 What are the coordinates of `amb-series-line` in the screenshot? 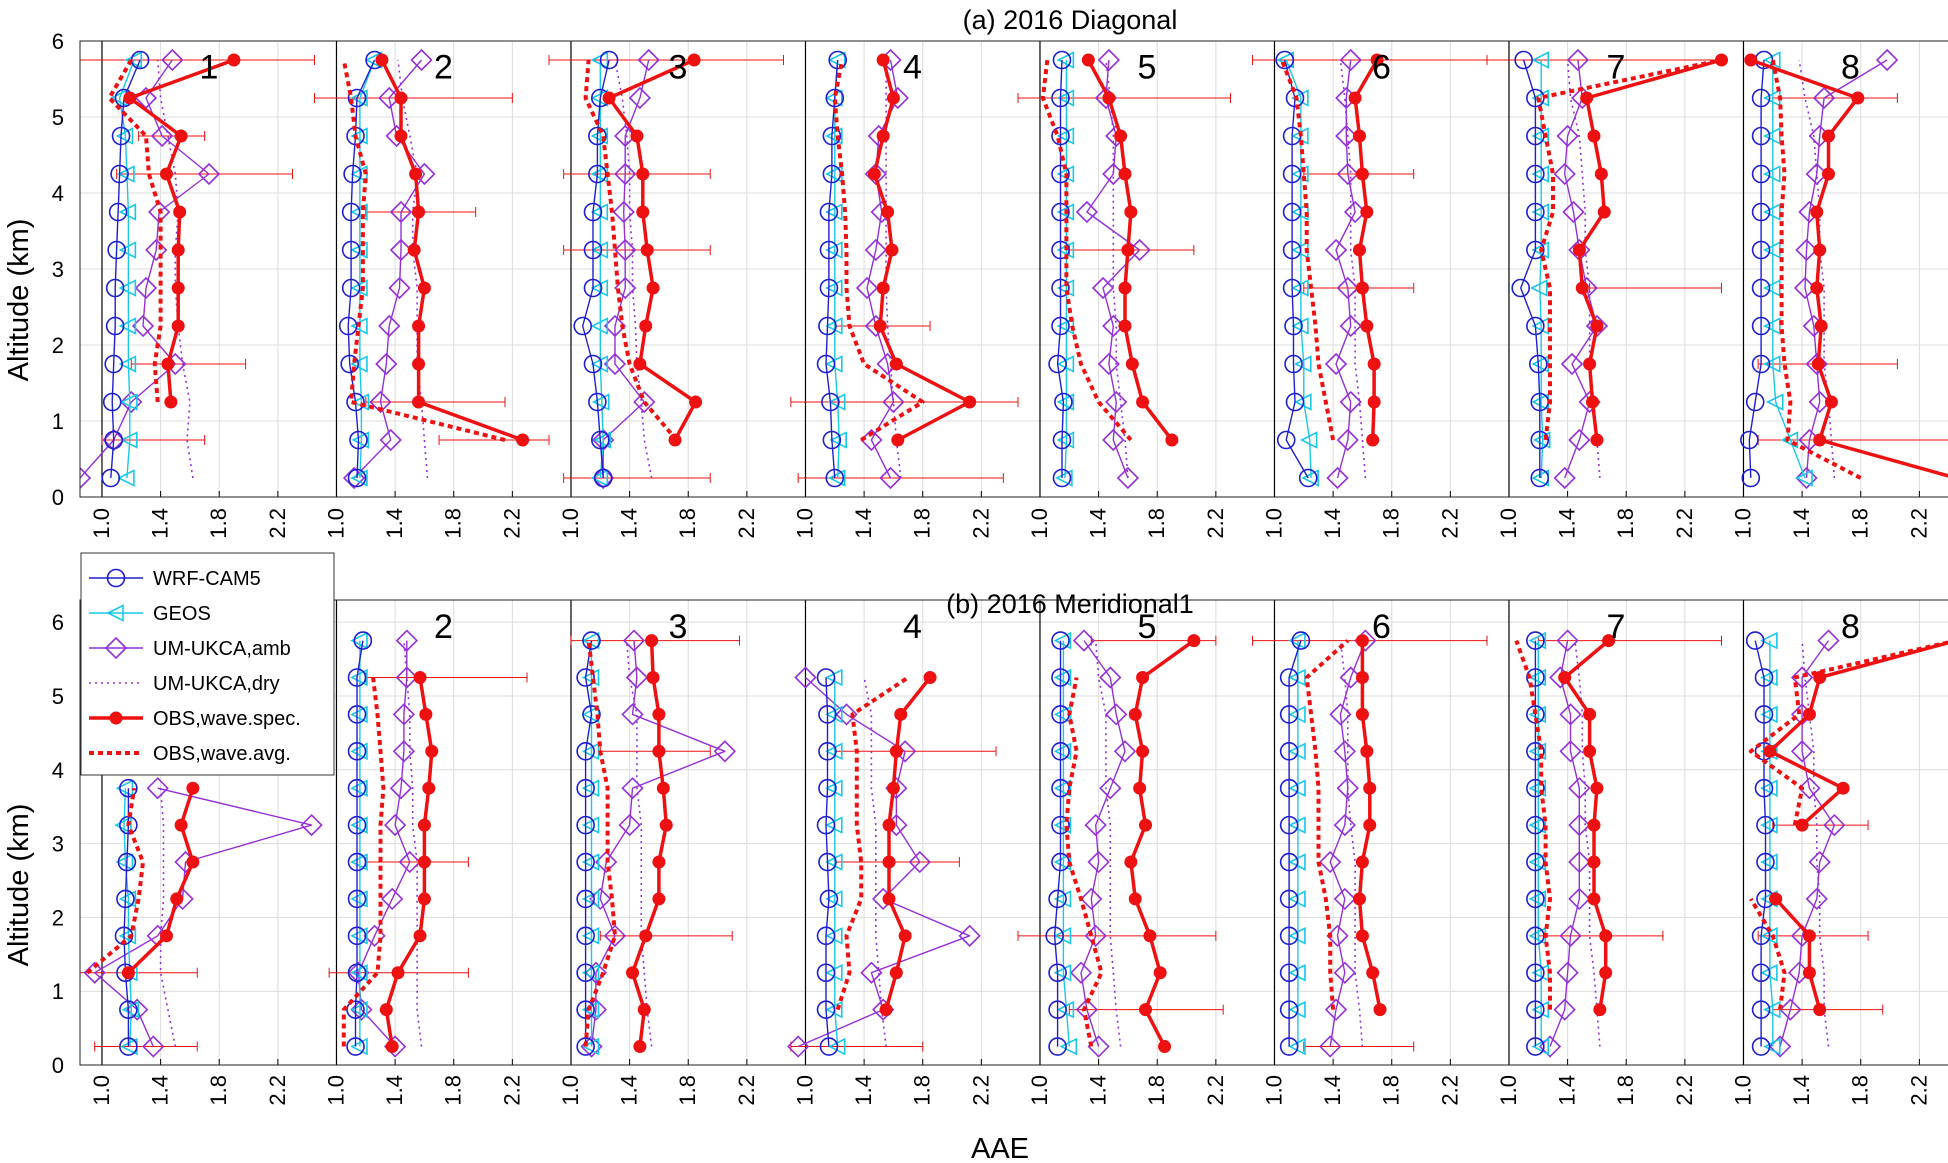 It's located at (1807, 843).